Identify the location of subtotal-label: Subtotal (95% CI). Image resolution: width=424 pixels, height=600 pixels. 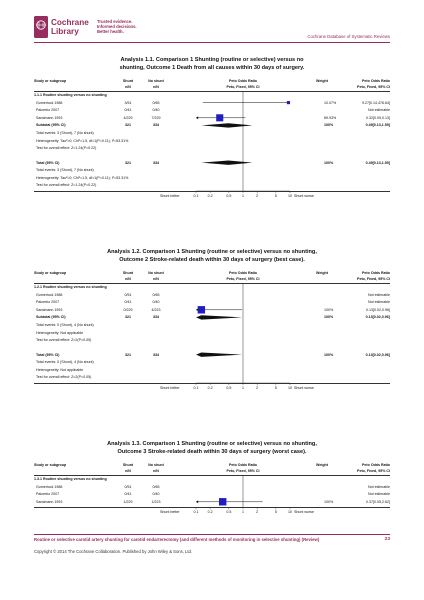
(51, 317).